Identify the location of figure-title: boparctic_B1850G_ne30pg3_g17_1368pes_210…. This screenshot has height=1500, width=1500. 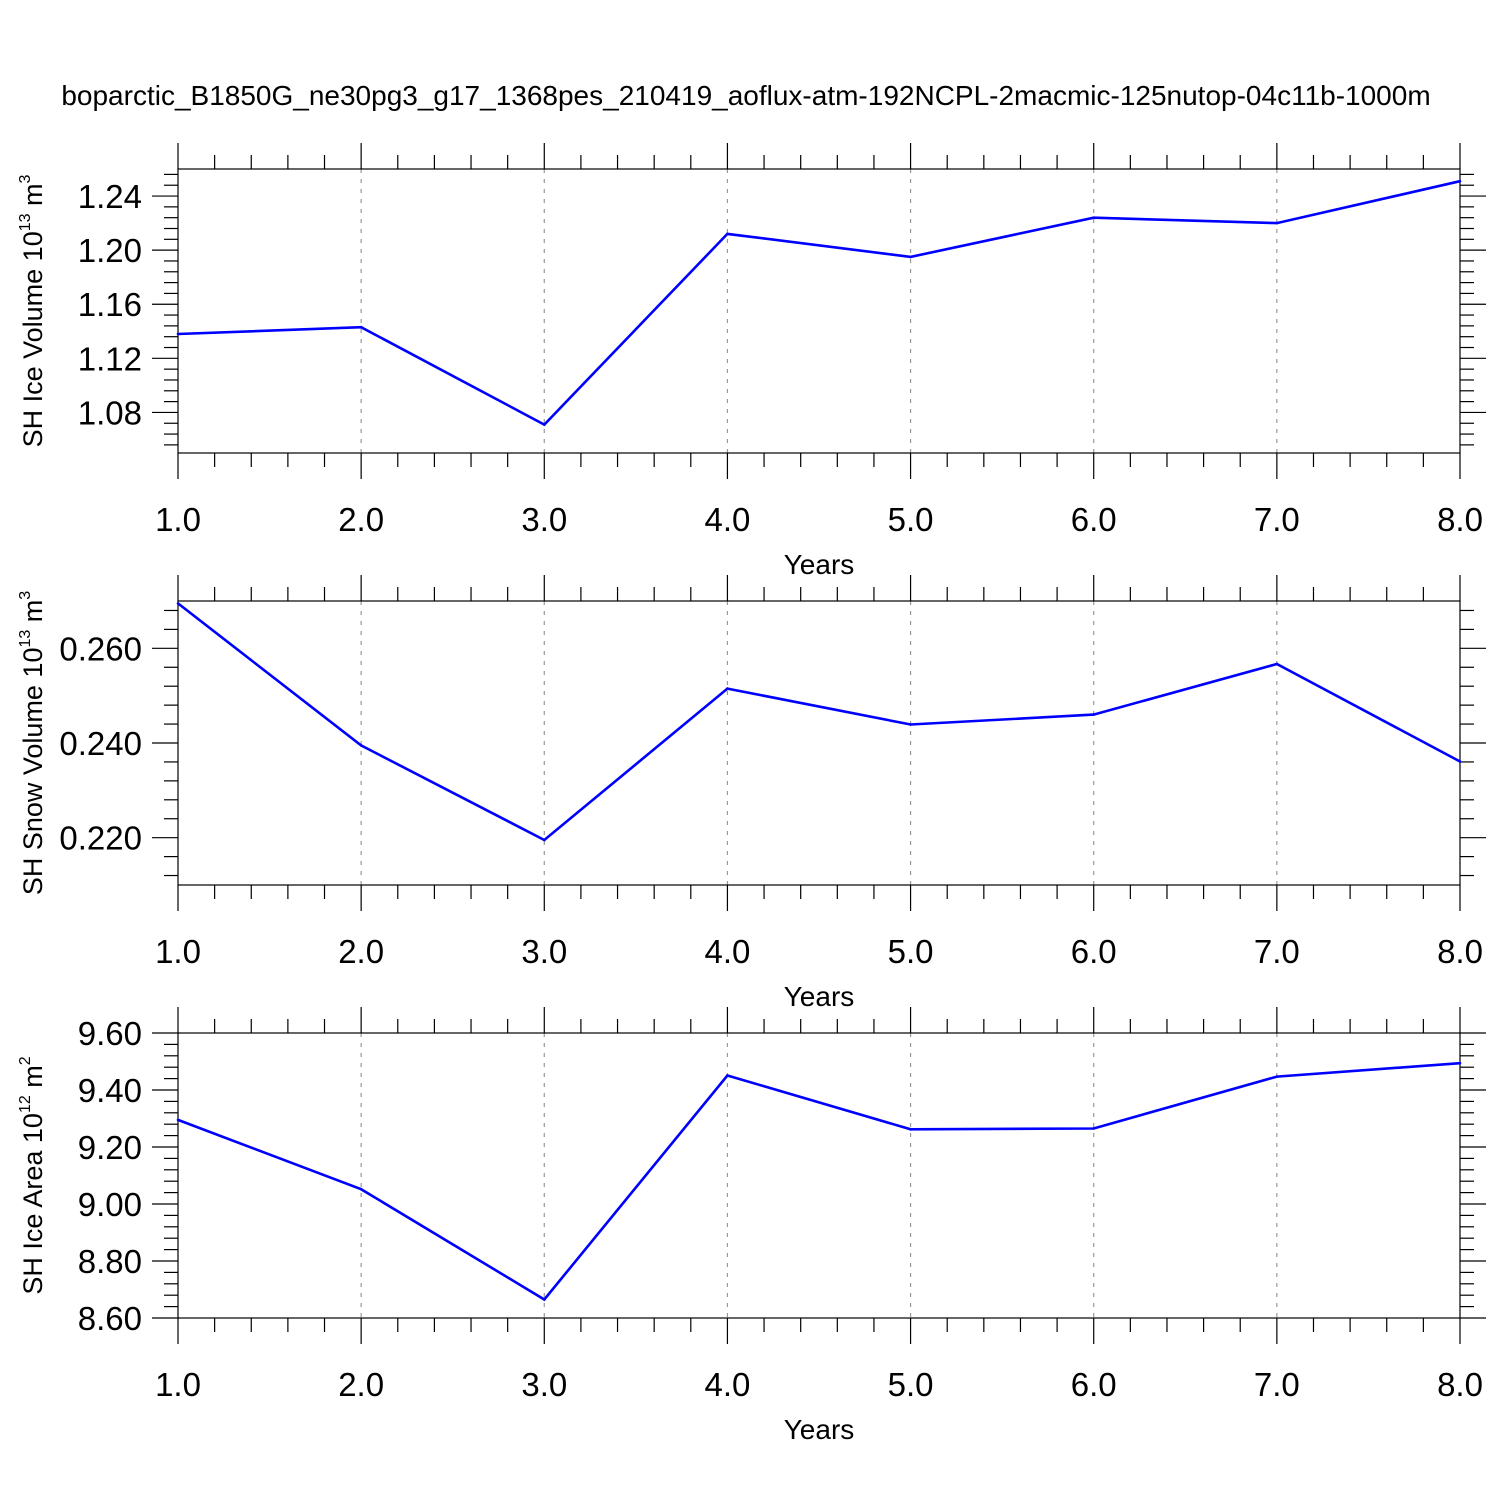
(745, 95).